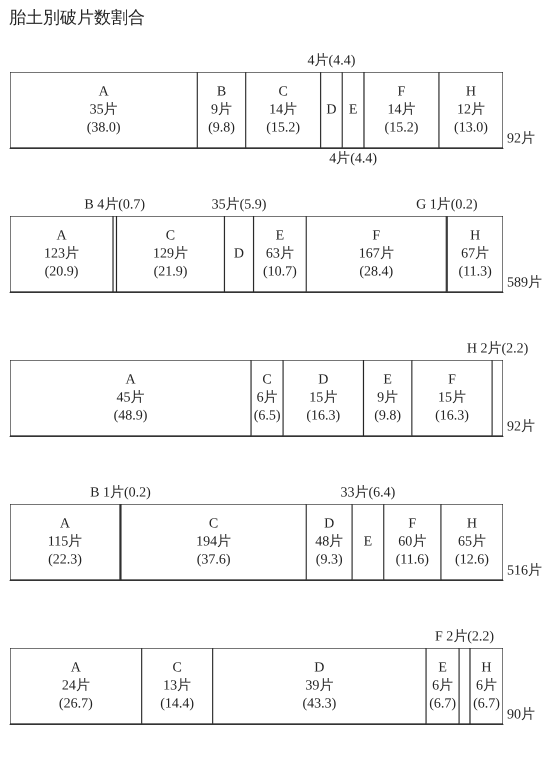 The height and width of the screenshot is (758, 555). Describe the element at coordinates (77, 17) in the screenshot. I see `chart-title: 胎土別破片数割合` at that location.